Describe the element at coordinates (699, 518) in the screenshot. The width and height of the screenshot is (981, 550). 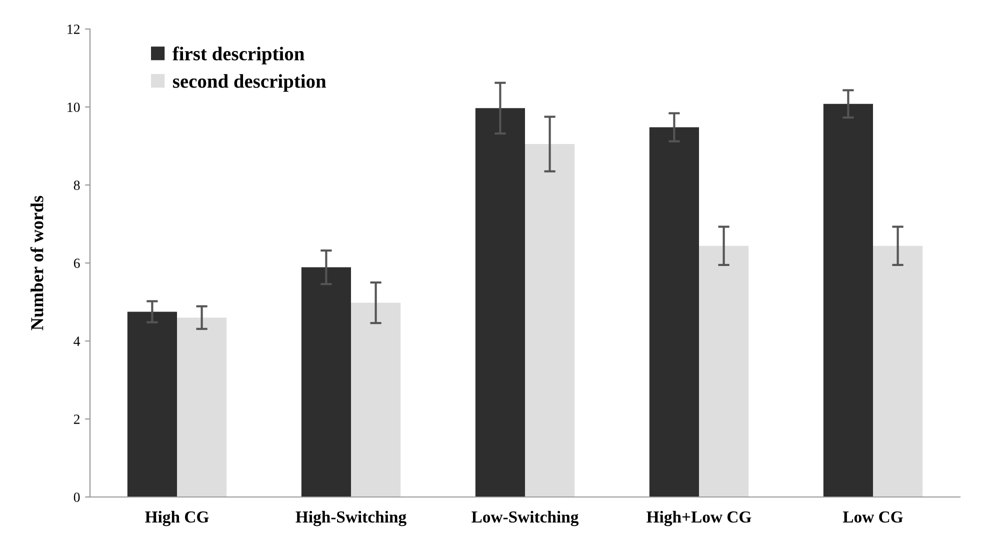
I see `x-tick-label: High+Low CG` at that location.